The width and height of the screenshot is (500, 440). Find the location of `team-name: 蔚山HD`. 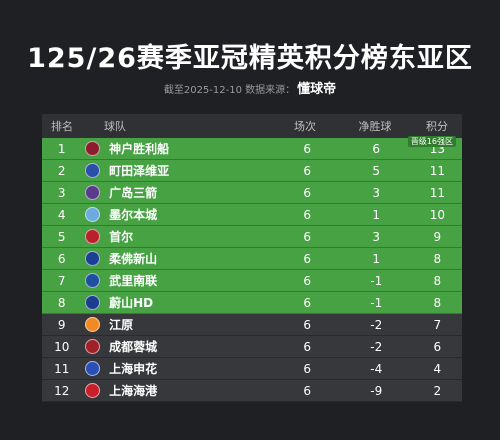

team-name: 蔚山HD is located at coordinates (131, 303).